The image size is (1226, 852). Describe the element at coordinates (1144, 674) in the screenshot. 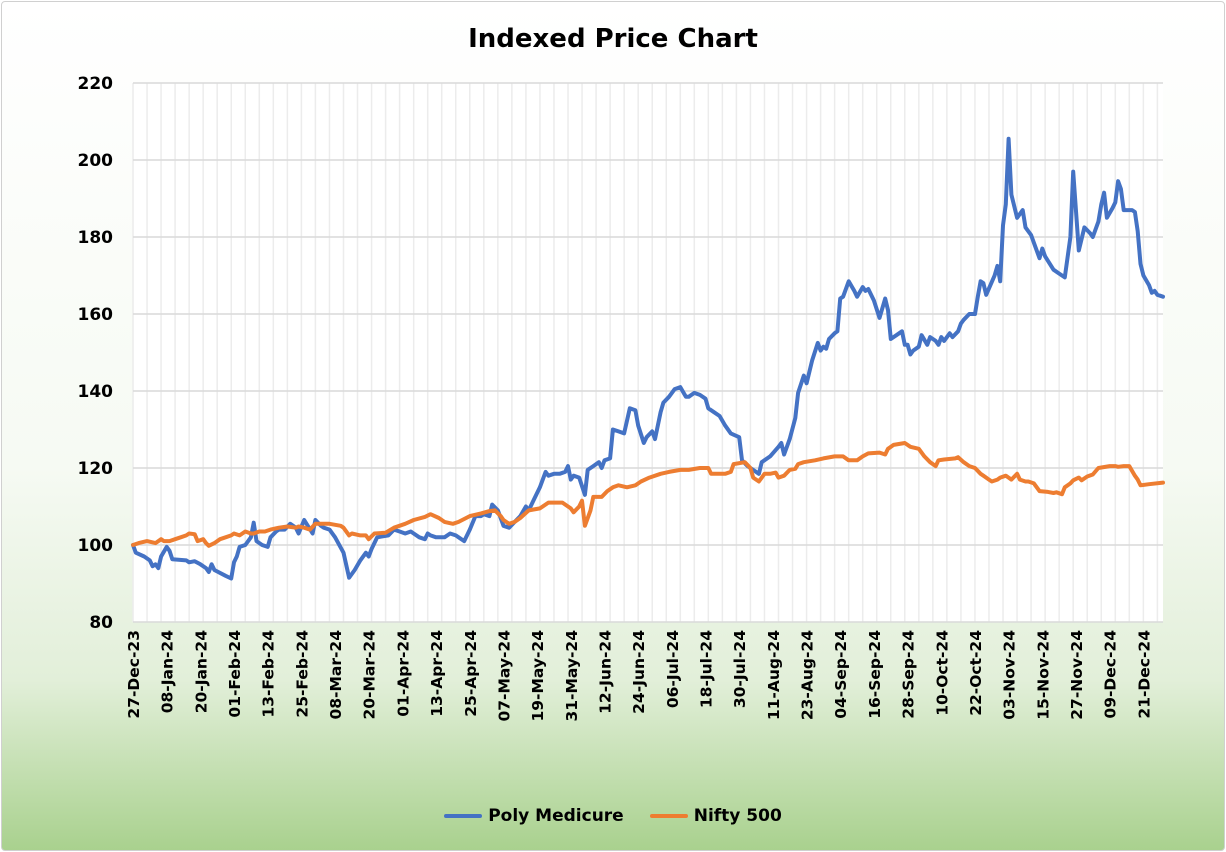

I see `x-tick-label: 21-Dec-24` at that location.